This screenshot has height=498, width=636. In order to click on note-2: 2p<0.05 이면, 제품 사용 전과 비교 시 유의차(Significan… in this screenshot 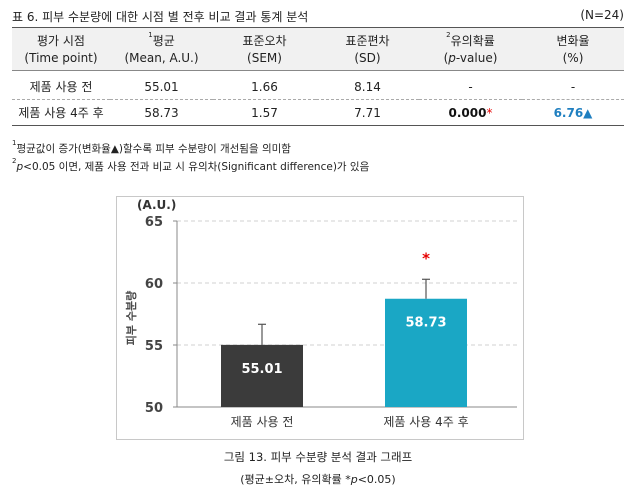, I will do `click(191, 165)`.